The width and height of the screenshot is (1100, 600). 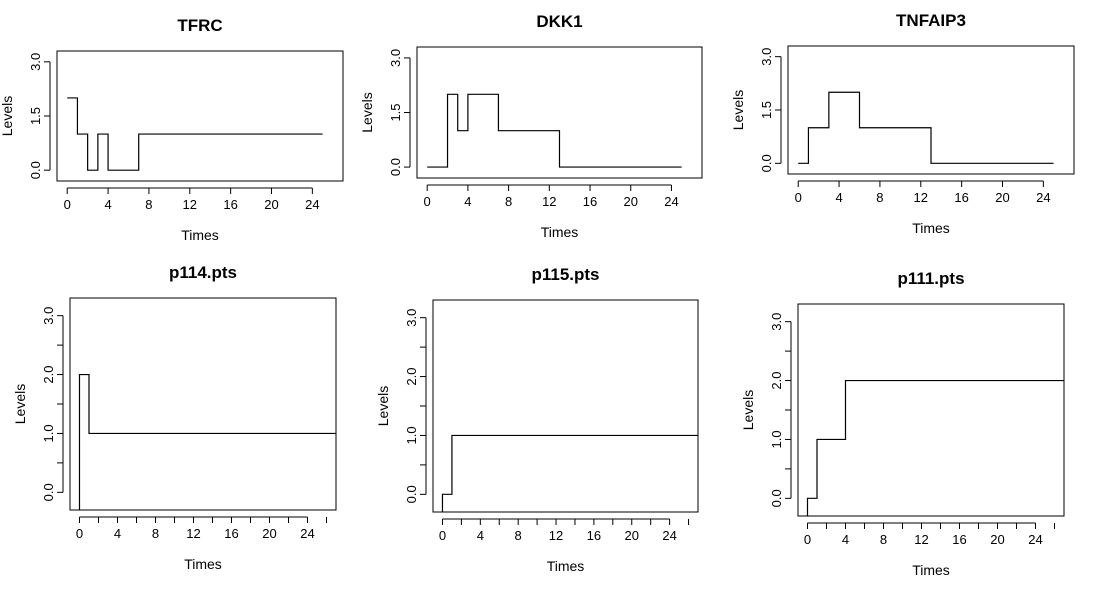 I want to click on chart-title: p111.pts, so click(x=930, y=278).